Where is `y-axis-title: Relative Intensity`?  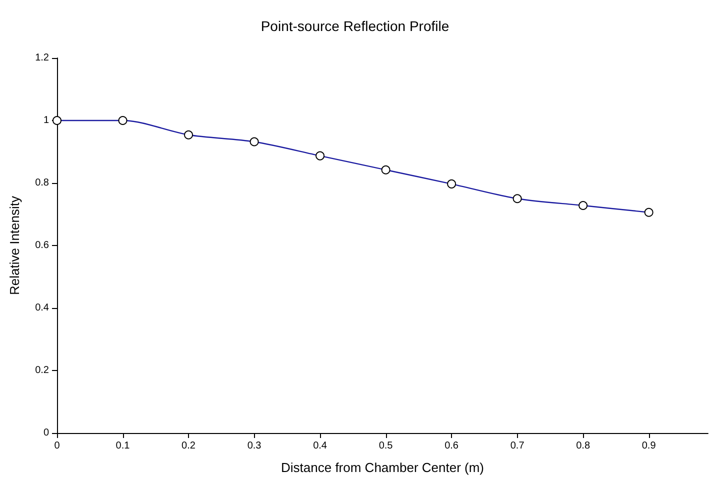
y-axis-title: Relative Intensity is located at coordinates (14, 245).